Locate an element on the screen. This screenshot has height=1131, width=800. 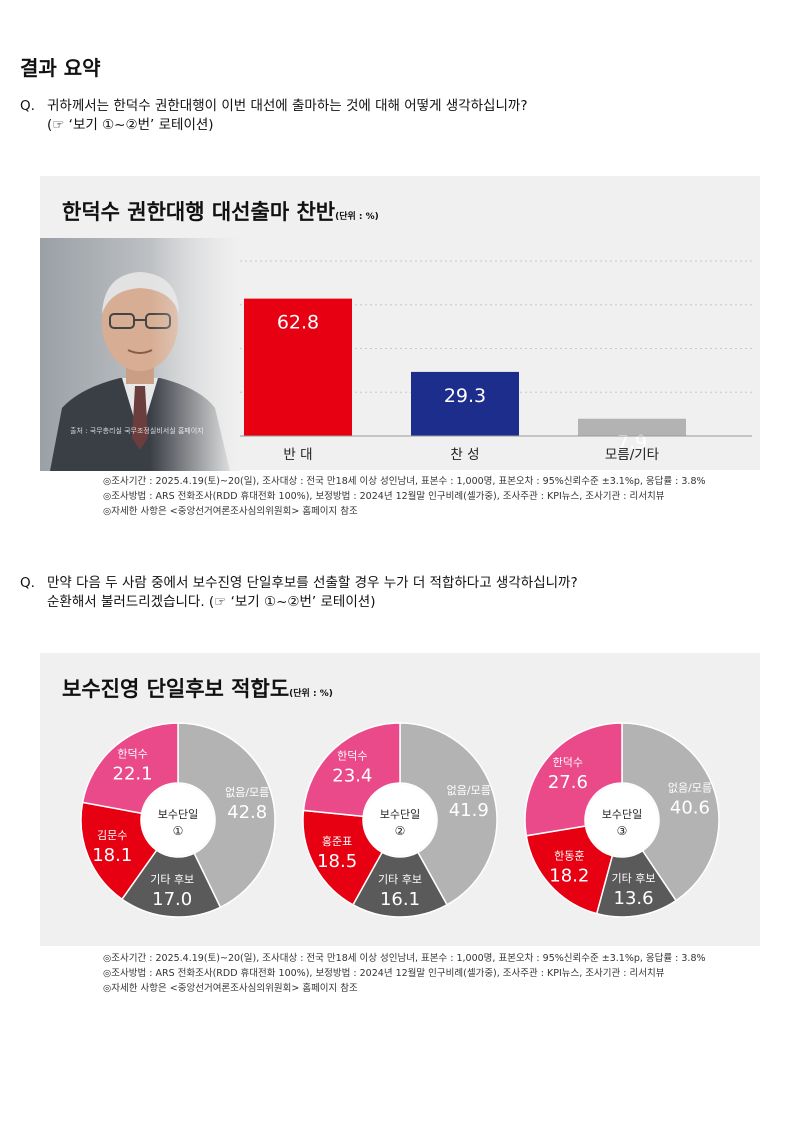
slice-name-label: 김문수 is located at coordinates (112, 835).